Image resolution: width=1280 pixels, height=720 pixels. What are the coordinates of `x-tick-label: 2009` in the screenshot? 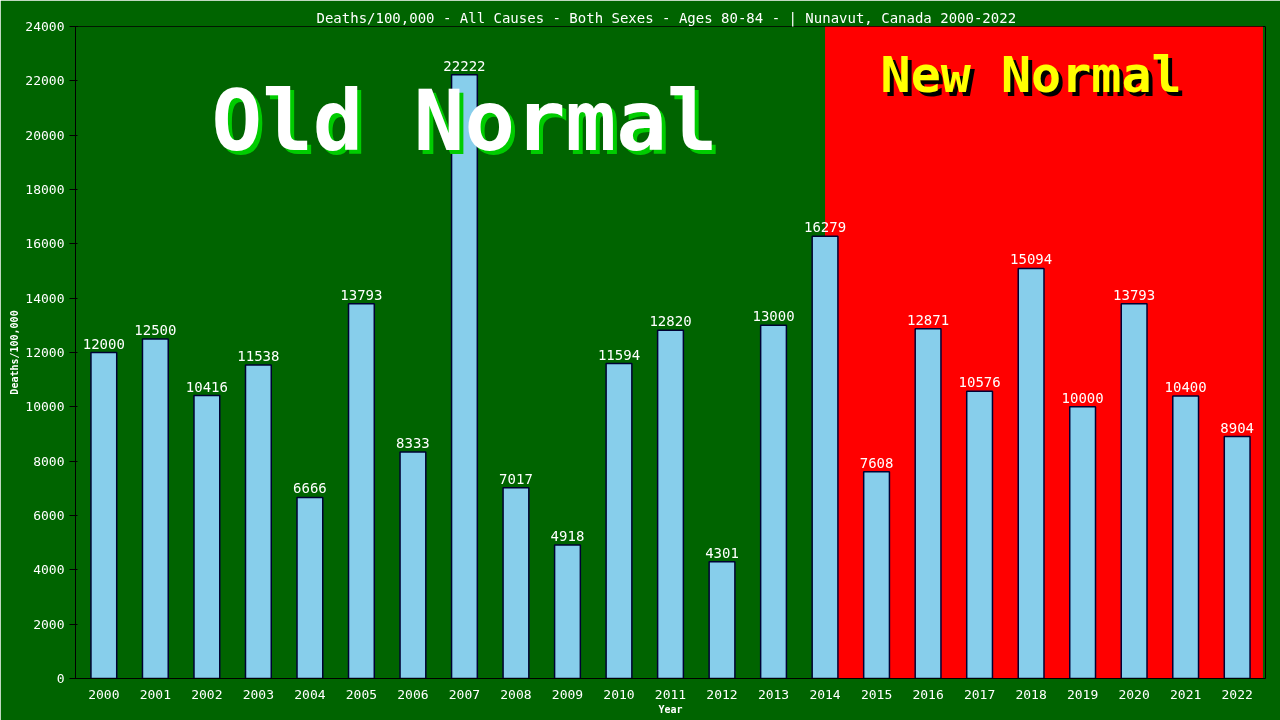 It's located at (567, 694).